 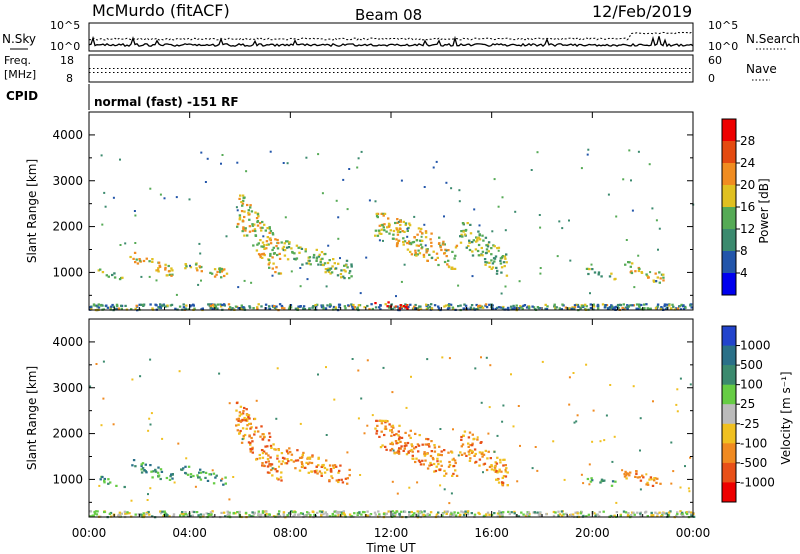 What do you see at coordinates (723, 25) in the screenshot?
I see `noise-right-tick-top: 10^5` at bounding box center [723, 25].